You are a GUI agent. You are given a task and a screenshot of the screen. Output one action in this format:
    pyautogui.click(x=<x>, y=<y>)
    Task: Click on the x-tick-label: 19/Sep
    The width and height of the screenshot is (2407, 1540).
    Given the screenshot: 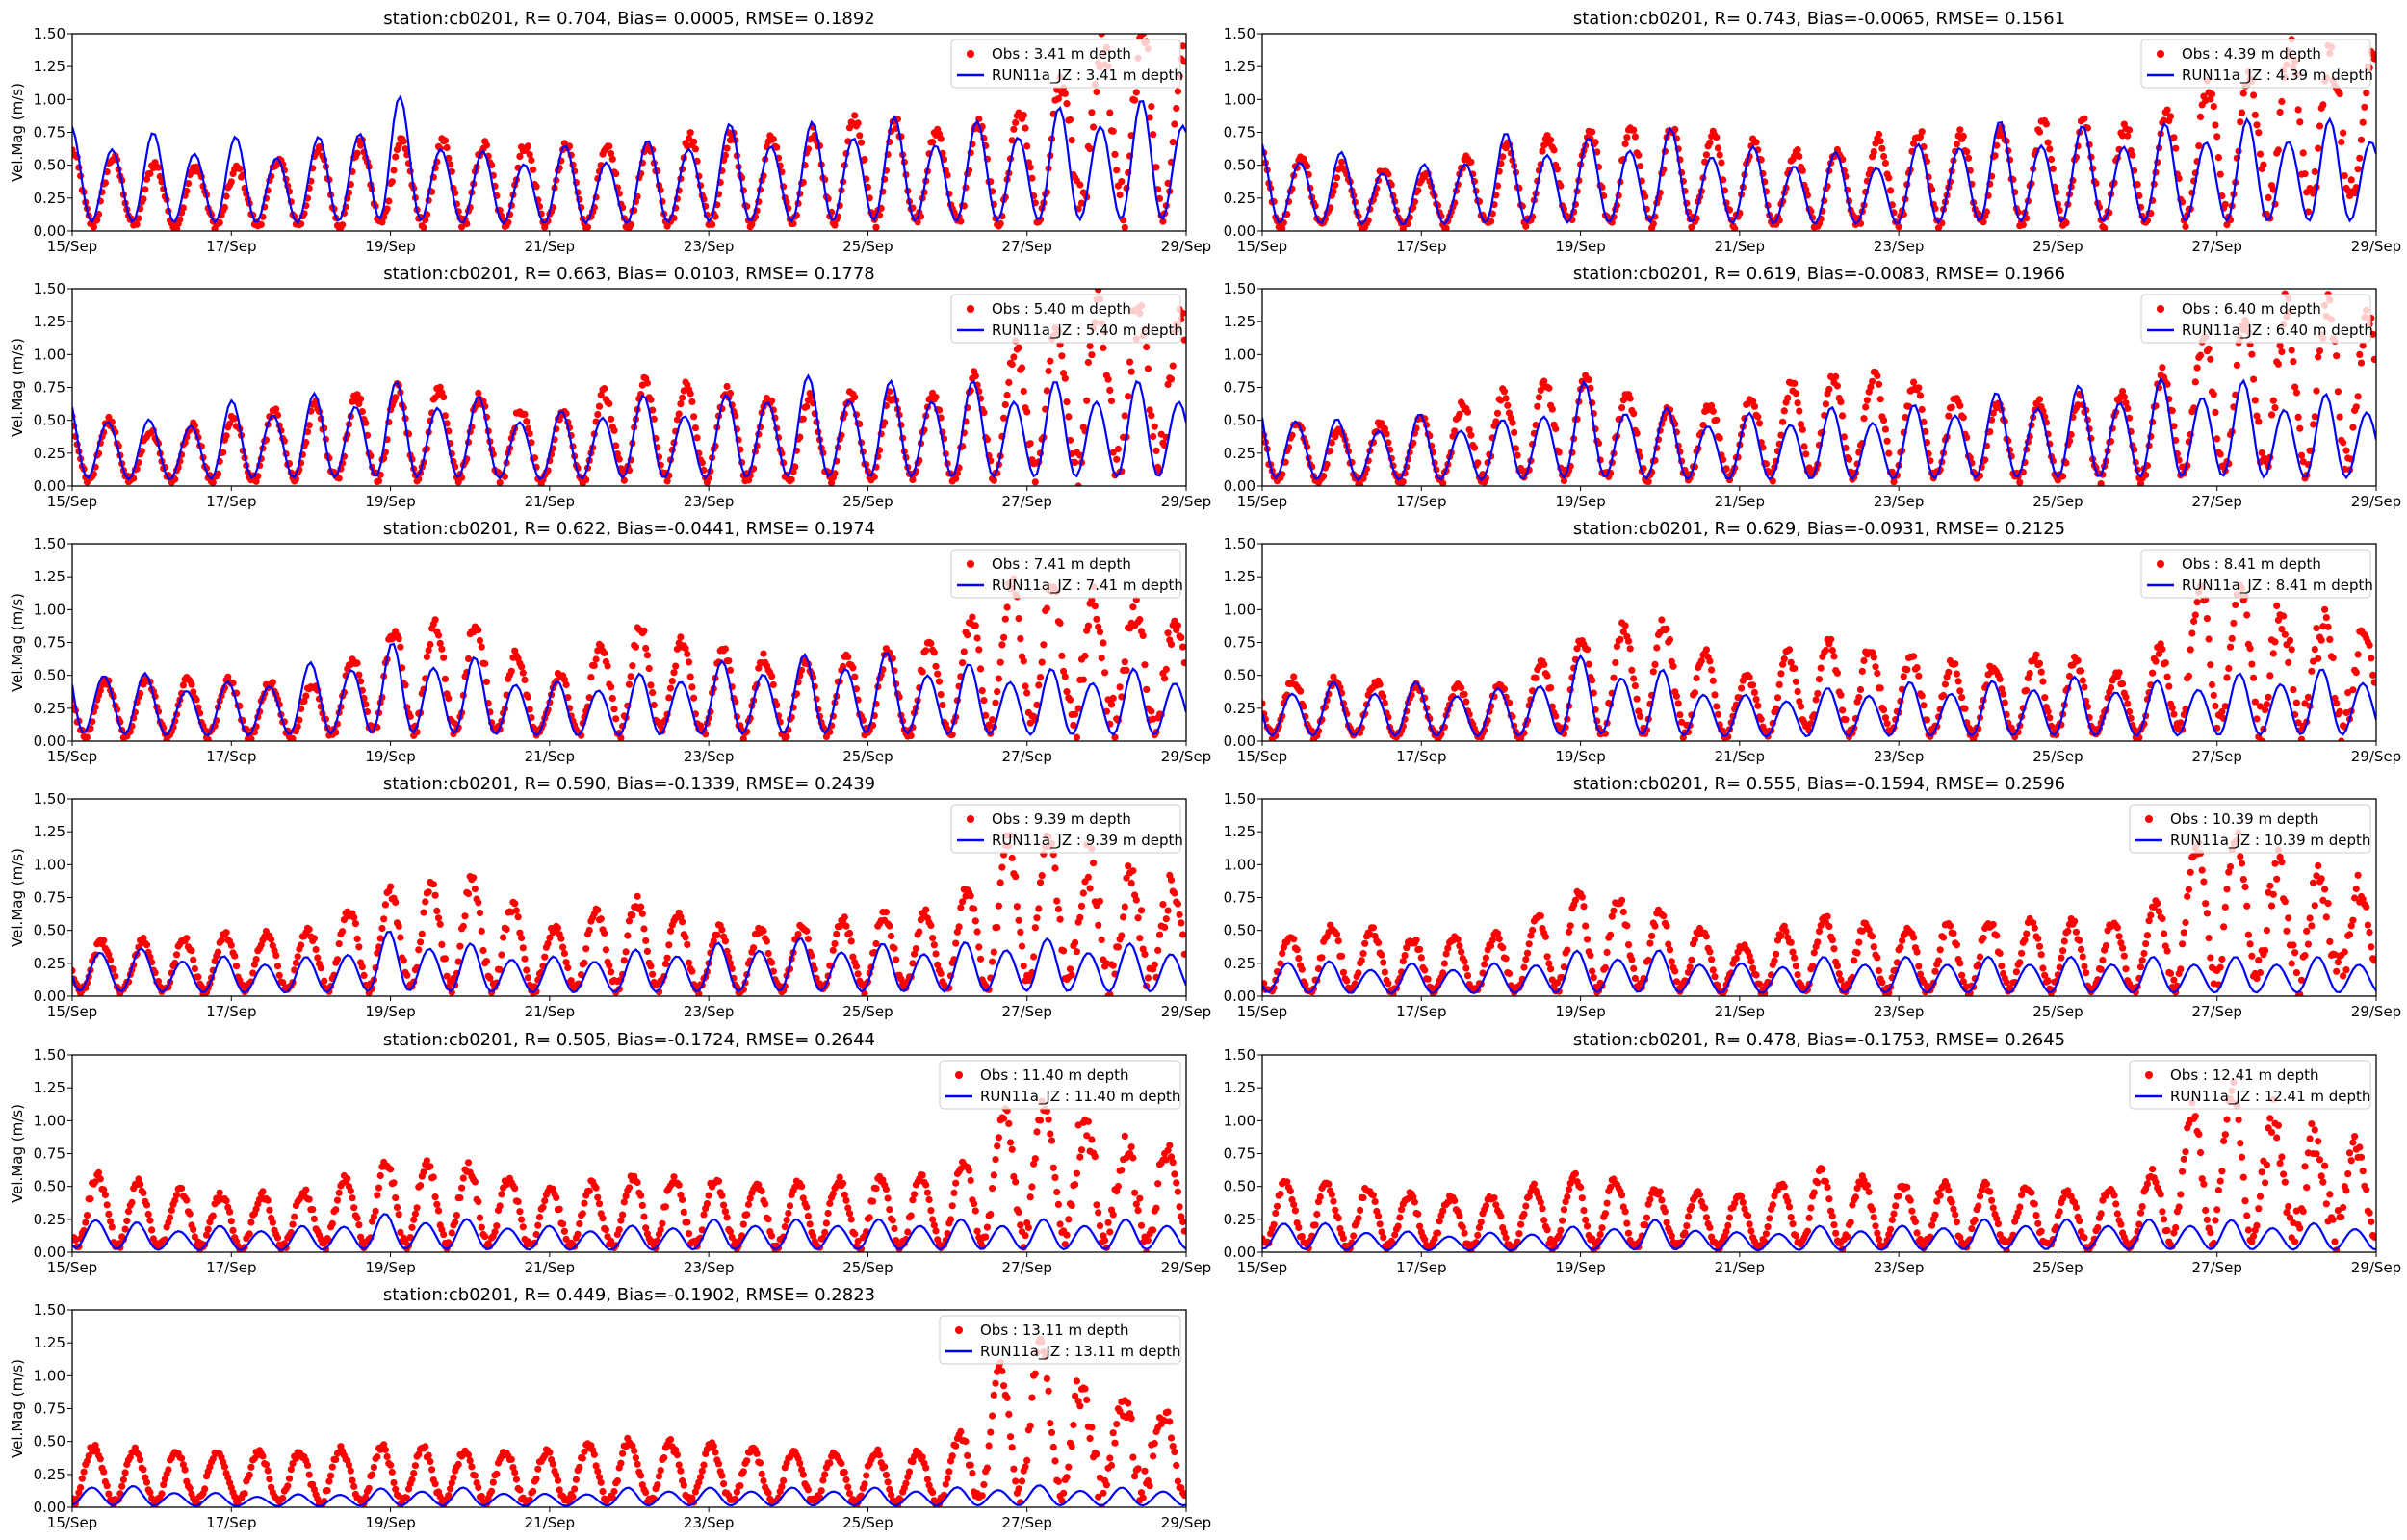 What is the action you would take?
    pyautogui.click(x=1580, y=246)
    